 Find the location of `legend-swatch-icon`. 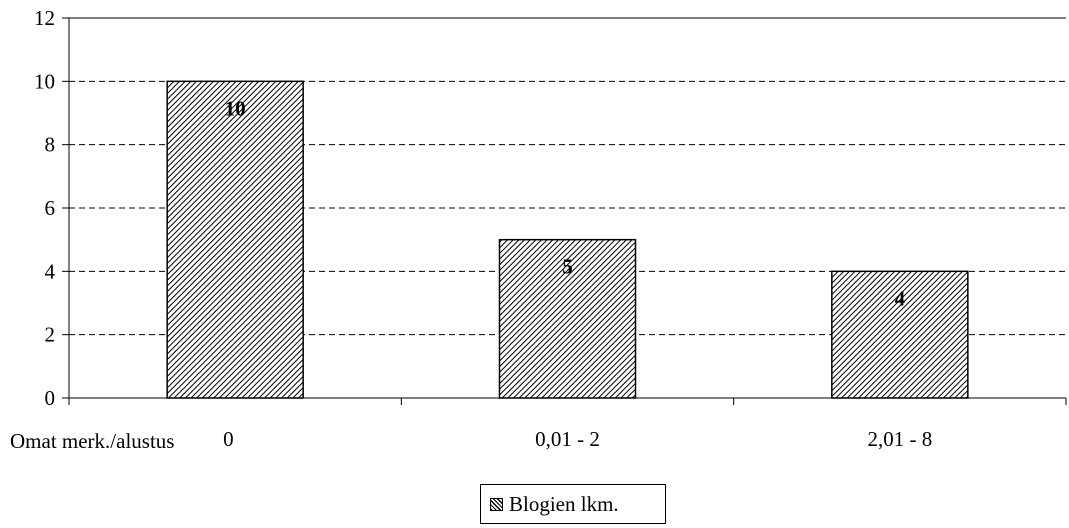

legend-swatch-icon is located at coordinates (496, 504).